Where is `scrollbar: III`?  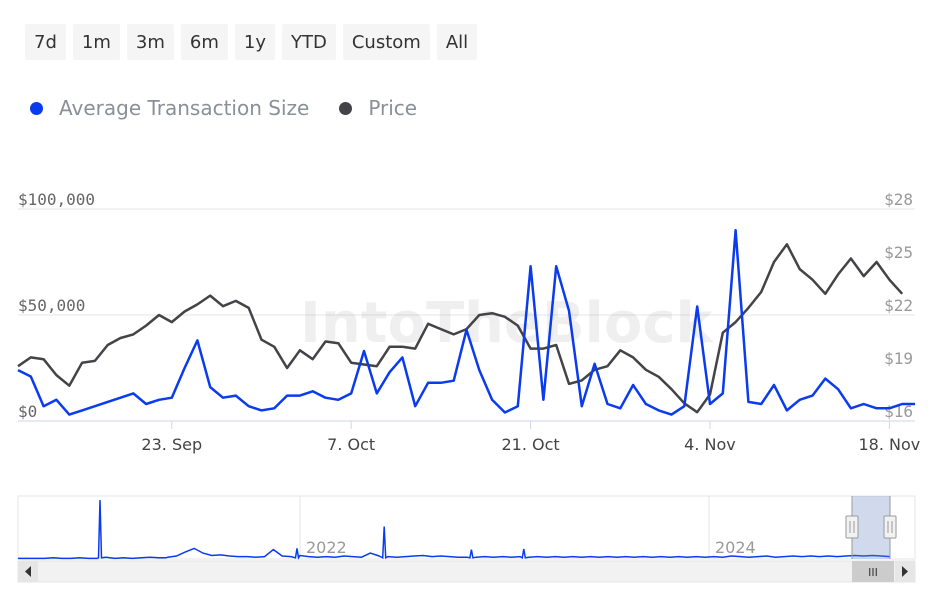 scrollbar: III is located at coordinates (466, 571).